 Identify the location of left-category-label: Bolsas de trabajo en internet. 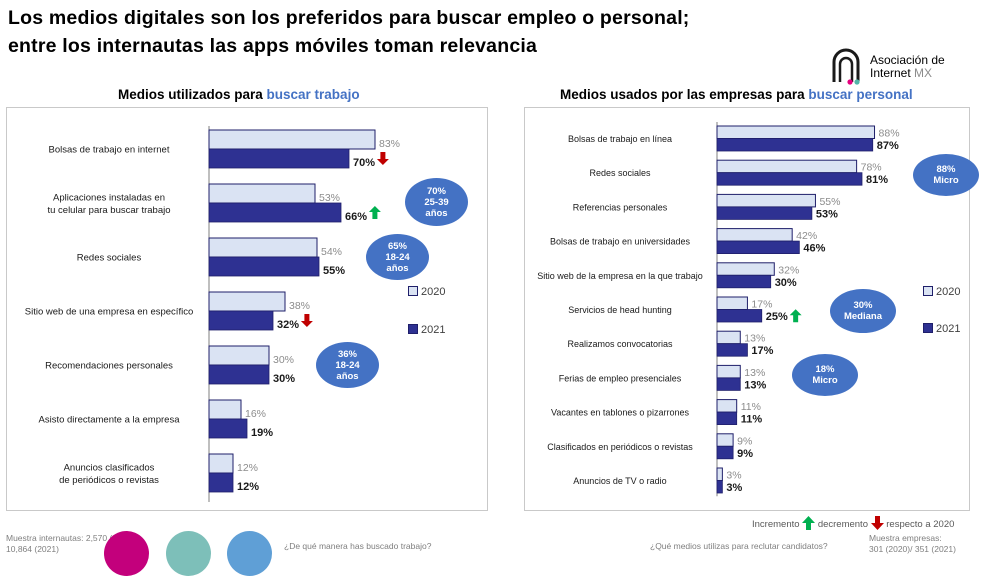
(109, 150).